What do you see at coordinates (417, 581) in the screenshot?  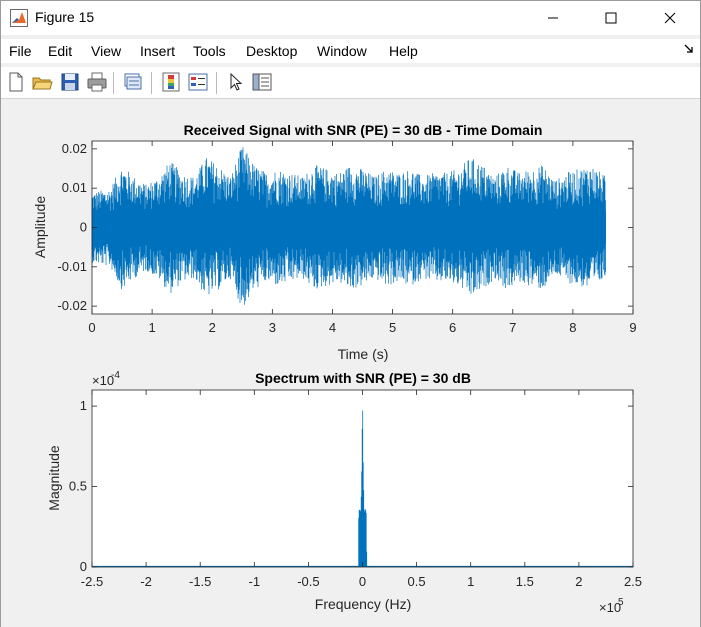 I see `x-tick-label: 0.5` at bounding box center [417, 581].